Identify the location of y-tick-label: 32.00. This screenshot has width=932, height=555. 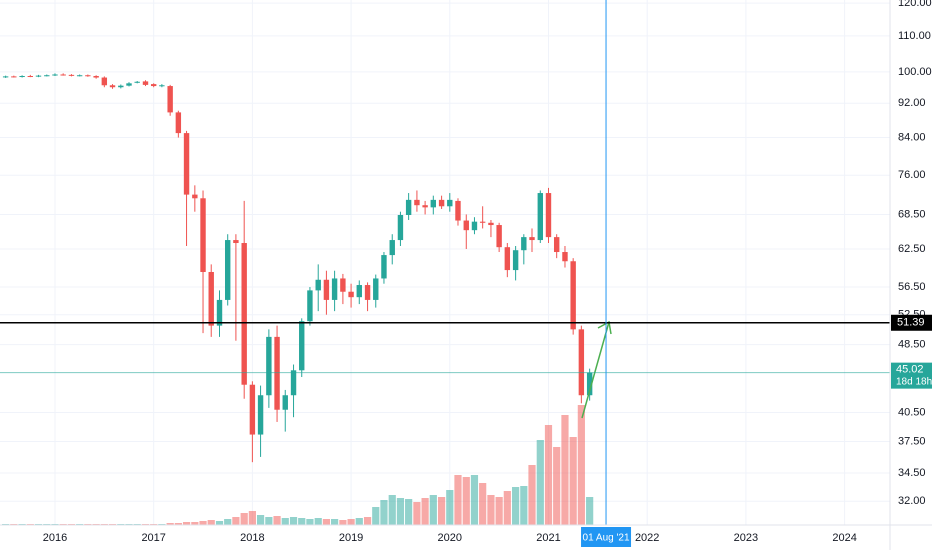
(912, 501).